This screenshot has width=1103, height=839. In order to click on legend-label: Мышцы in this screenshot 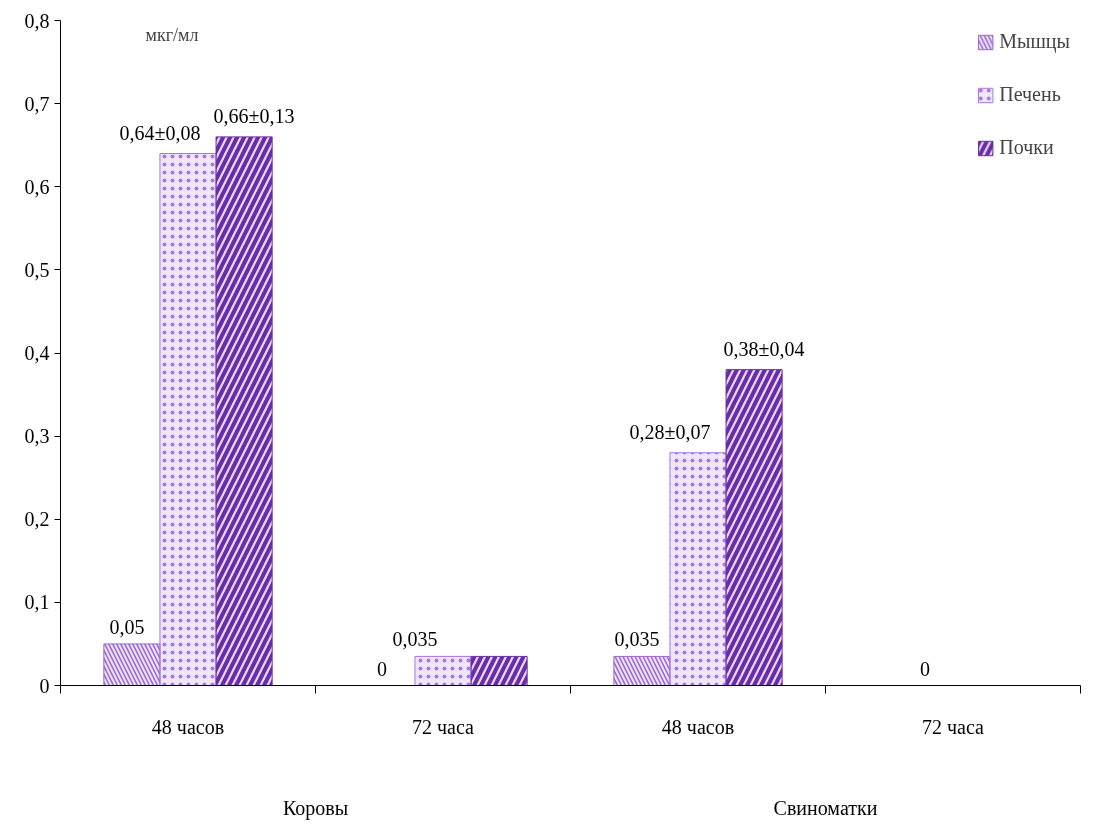, I will do `click(1034, 41)`.